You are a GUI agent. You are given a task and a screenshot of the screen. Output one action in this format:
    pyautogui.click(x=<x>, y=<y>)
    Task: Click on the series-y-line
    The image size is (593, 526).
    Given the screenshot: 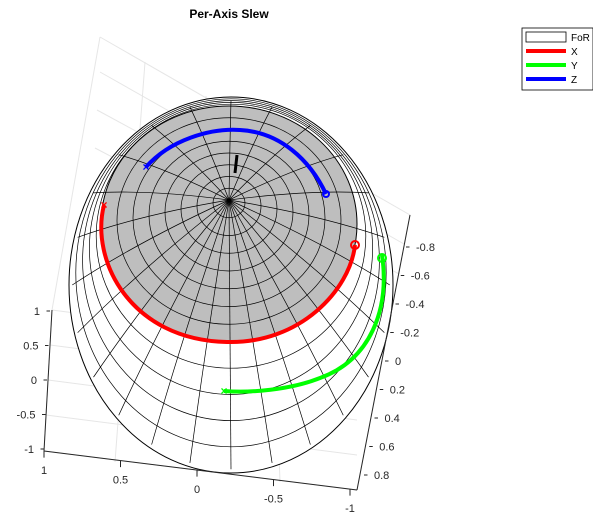 What is the action you would take?
    pyautogui.click(x=304, y=324)
    